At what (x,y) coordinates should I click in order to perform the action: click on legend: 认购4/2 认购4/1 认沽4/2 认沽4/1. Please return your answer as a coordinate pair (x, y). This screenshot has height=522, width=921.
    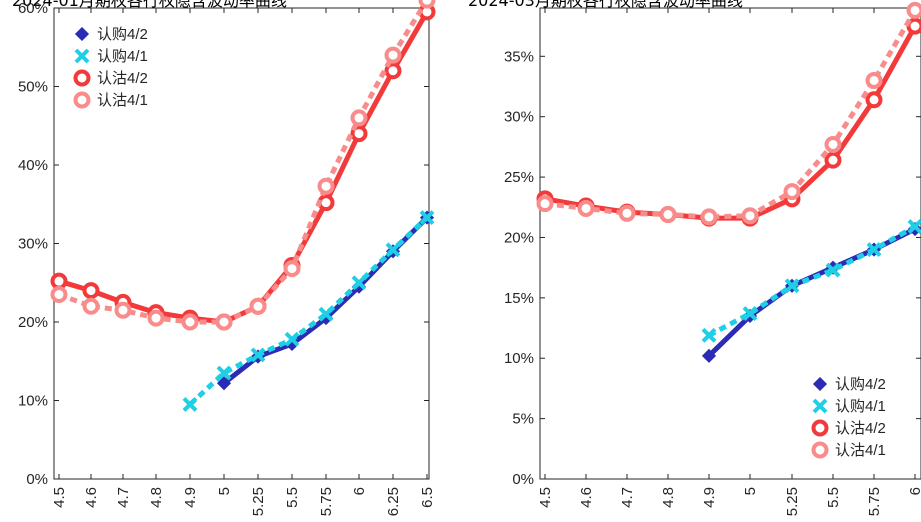
    Looking at the image, I should click on (858, 420).